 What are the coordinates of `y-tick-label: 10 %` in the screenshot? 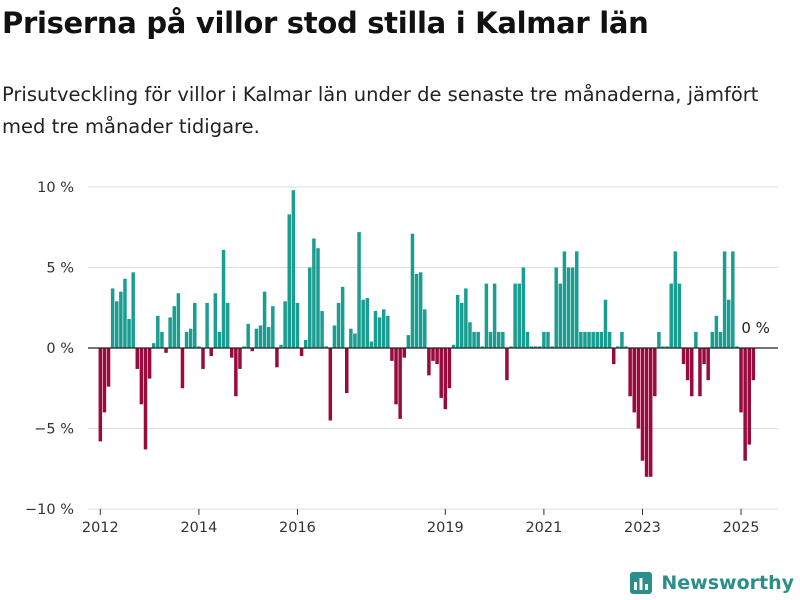 It's located at (55, 188).